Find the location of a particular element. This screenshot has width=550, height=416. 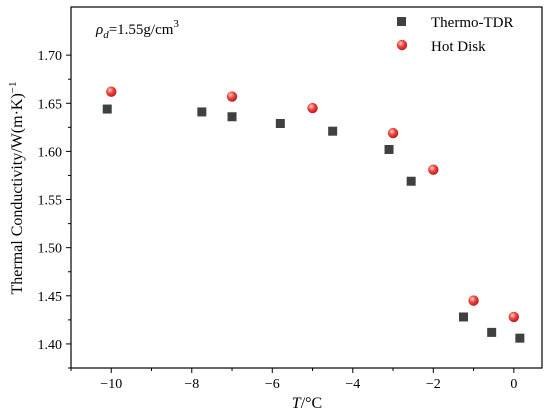

x-axis-label-variable: T is located at coordinates (297, 403).